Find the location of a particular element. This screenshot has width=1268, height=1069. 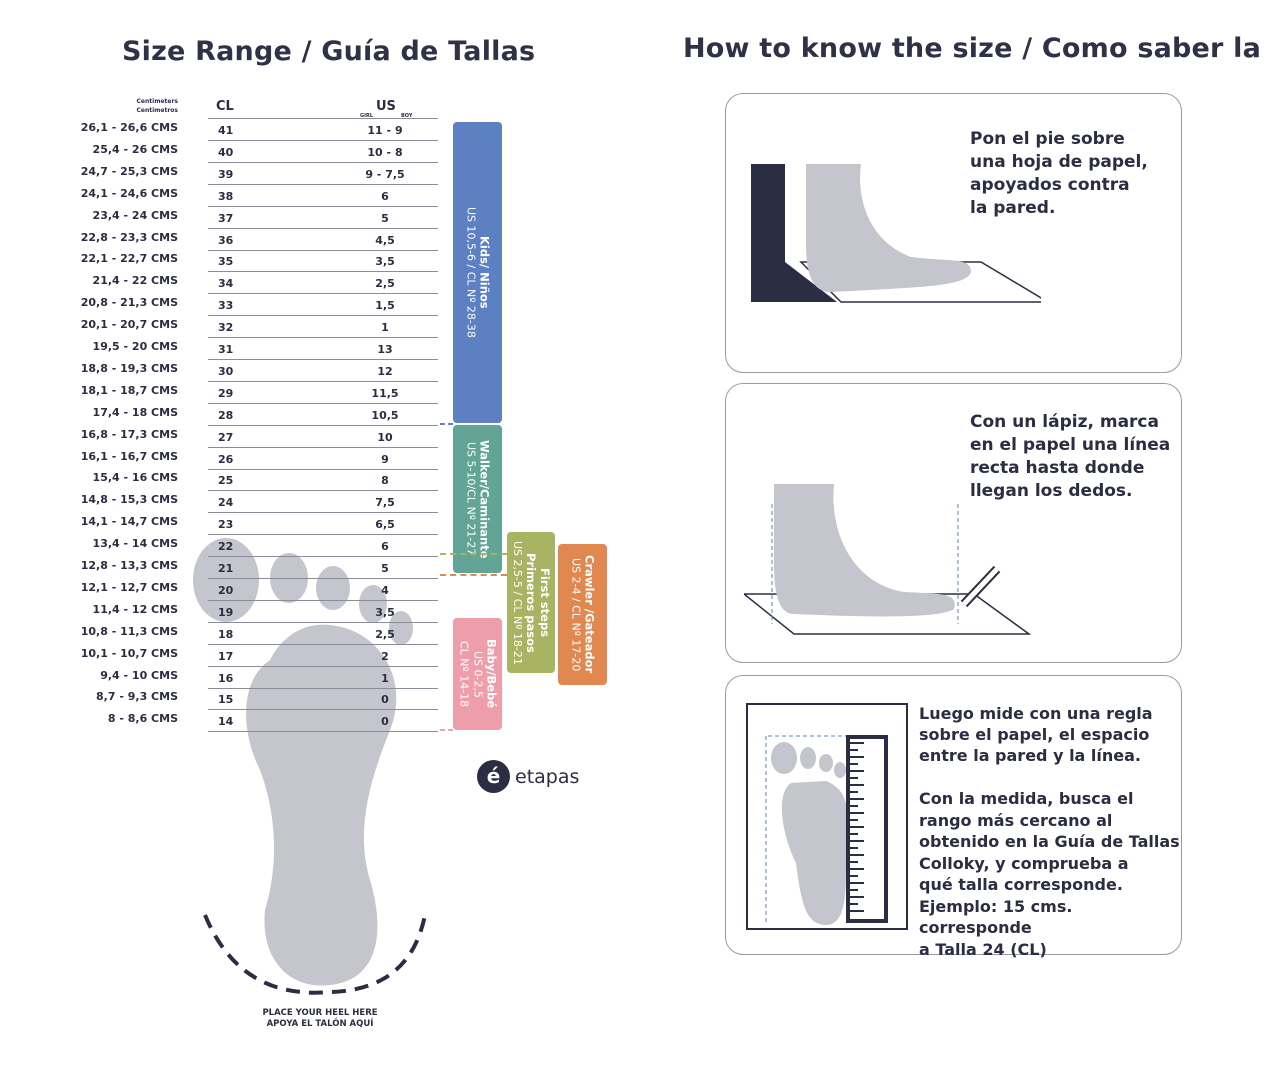

category-title: Kids/ Niños is located at coordinates (484, 272).